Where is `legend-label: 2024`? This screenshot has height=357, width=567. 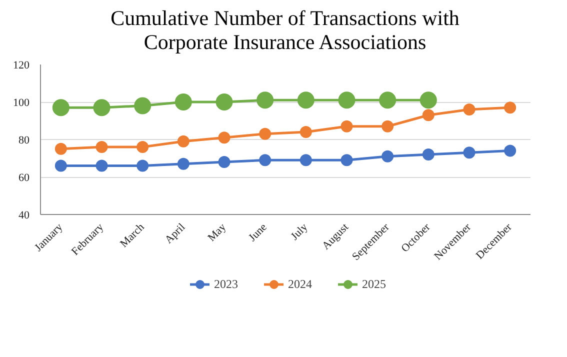
legend-label: 2024 is located at coordinates (300, 284).